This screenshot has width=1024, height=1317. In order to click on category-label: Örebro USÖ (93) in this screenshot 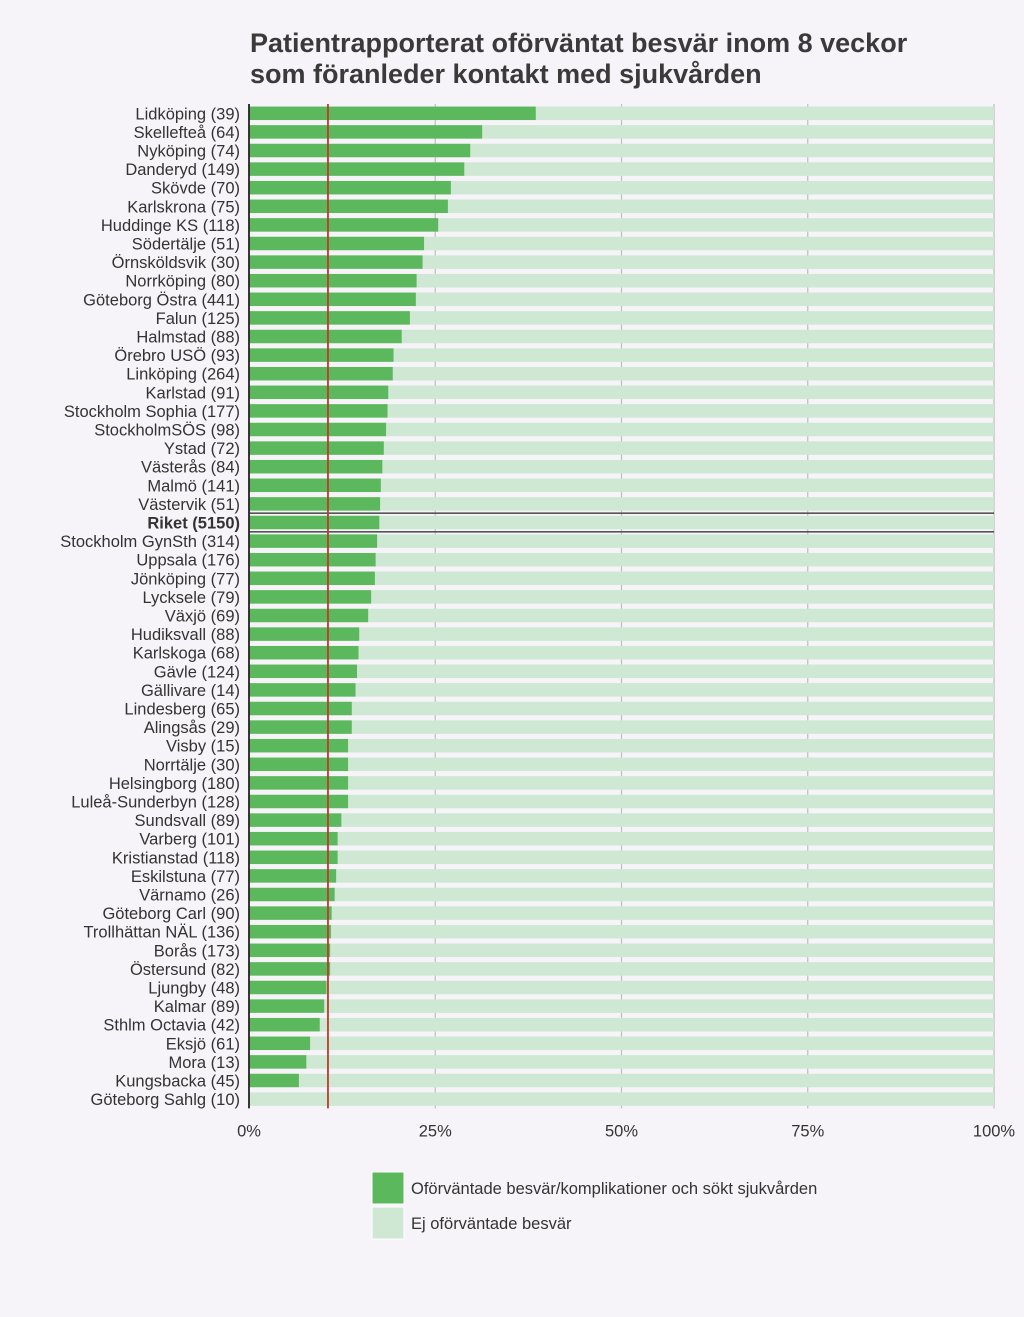, I will do `click(177, 356)`.